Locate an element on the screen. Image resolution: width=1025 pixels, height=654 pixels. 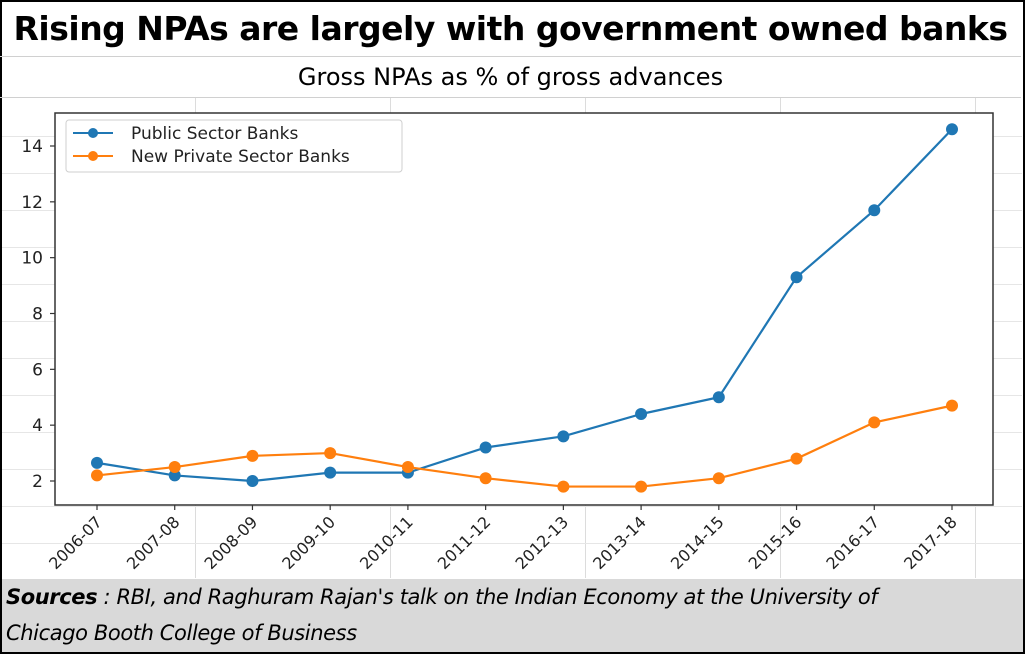
sources-label: Sources is located at coordinates (52, 597).